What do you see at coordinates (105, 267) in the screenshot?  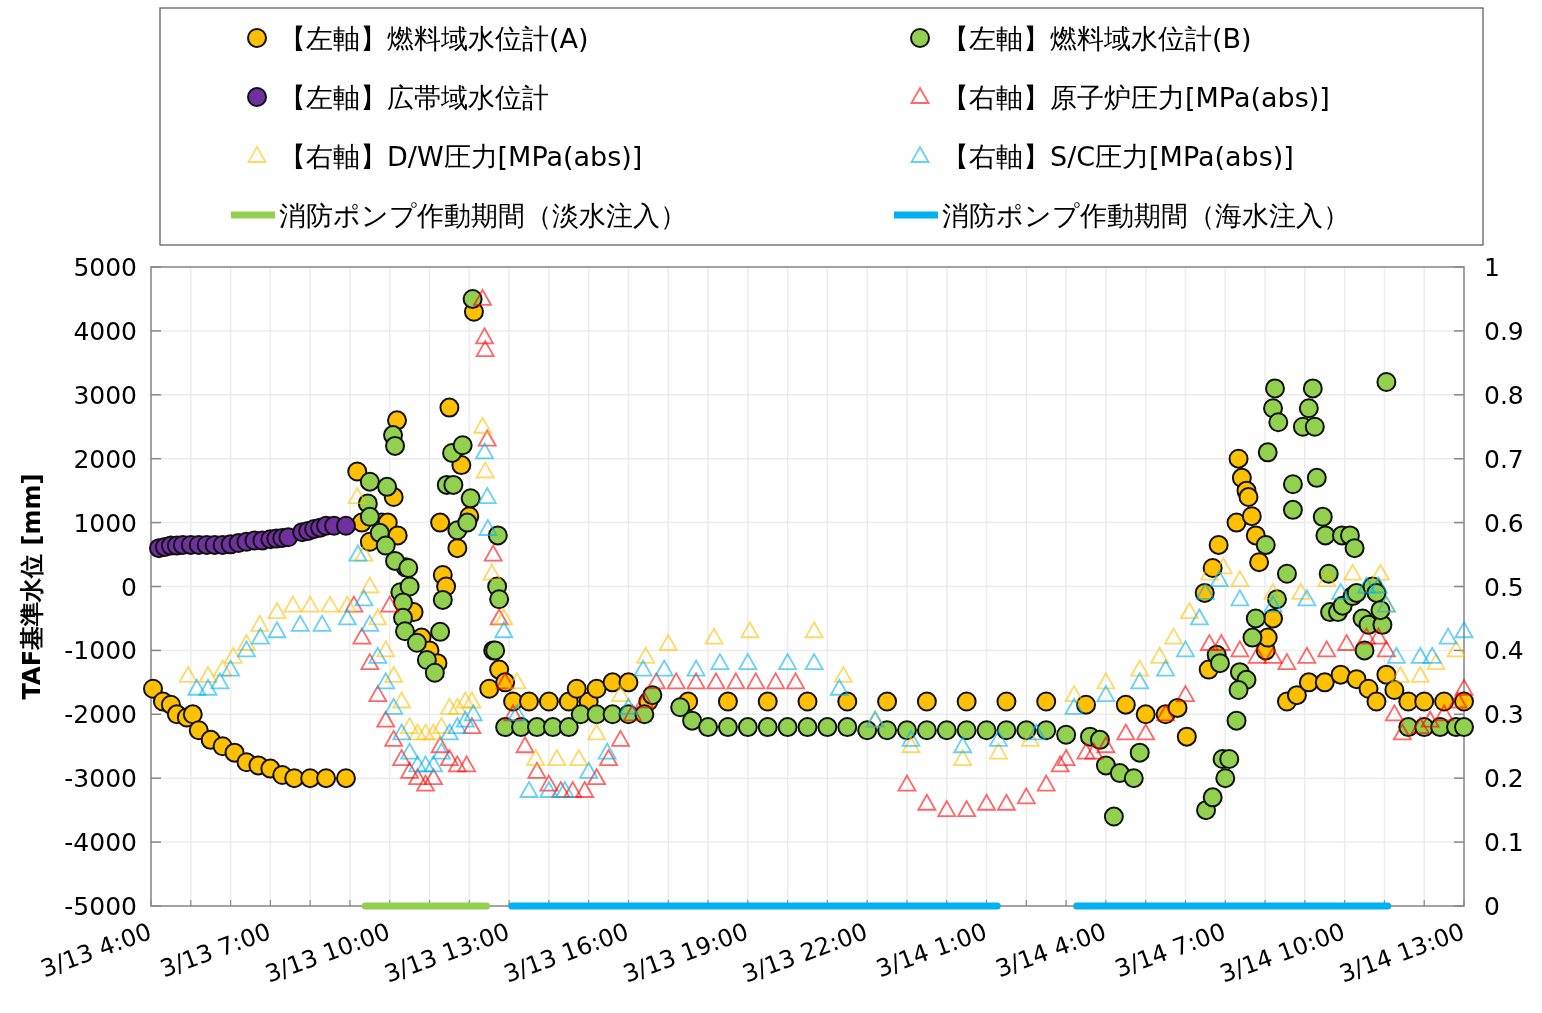 I see `y-tick-label: 5000` at bounding box center [105, 267].